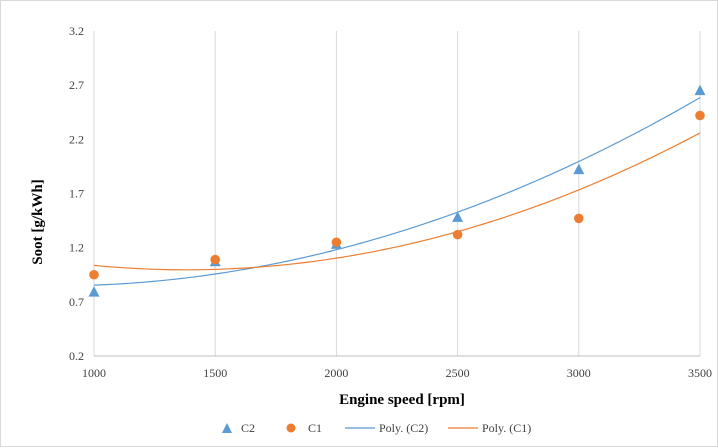  What do you see at coordinates (700, 373) in the screenshot?
I see `x-tick-label: 3500` at bounding box center [700, 373].